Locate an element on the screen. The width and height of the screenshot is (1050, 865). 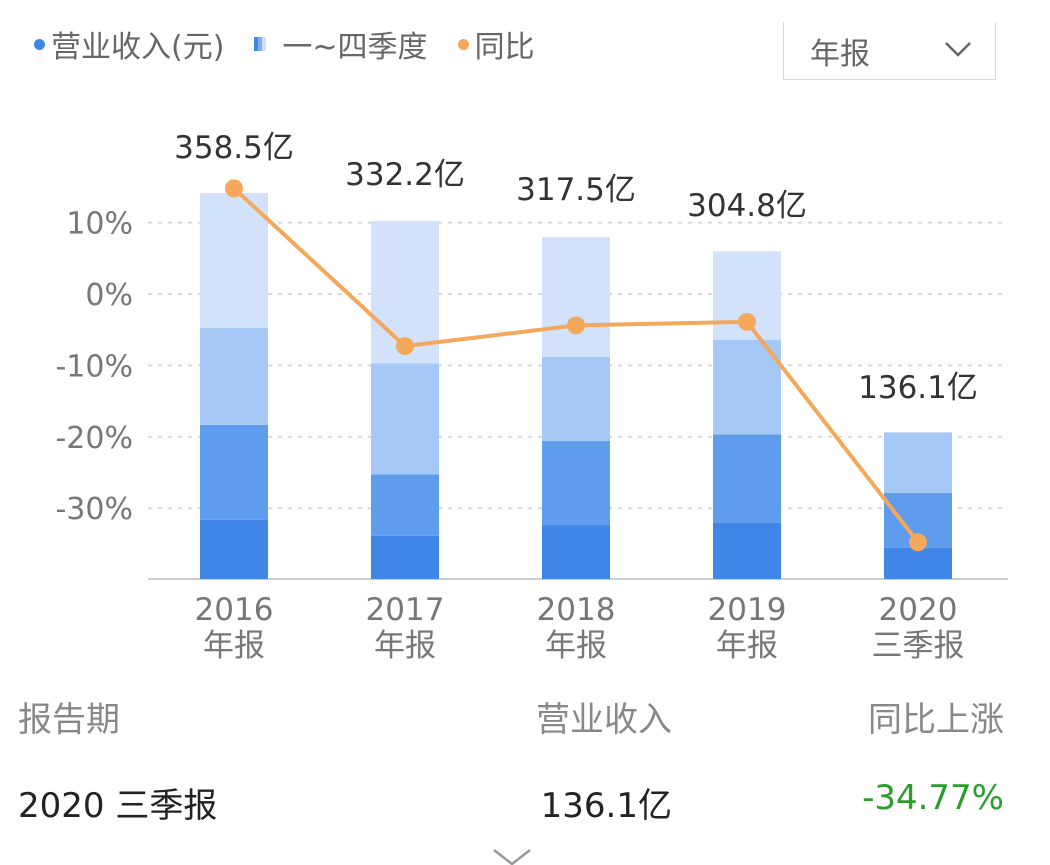
x-tick-label: 三季报 is located at coordinates (918, 646).